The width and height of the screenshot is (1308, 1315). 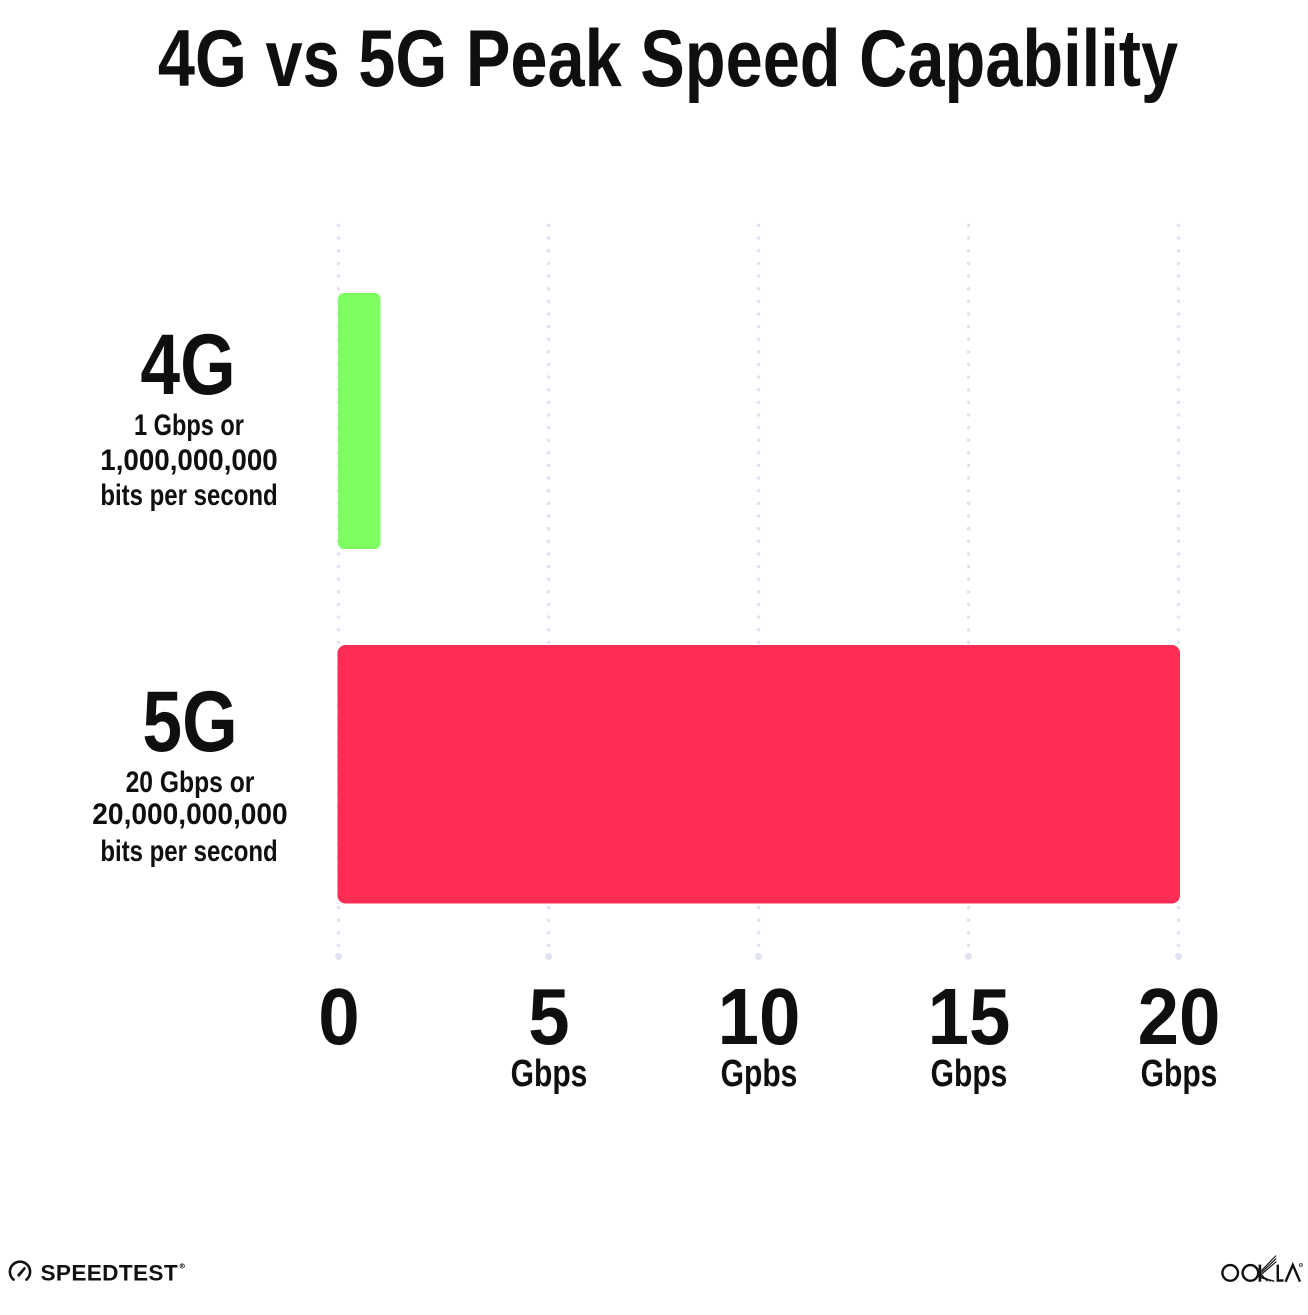 I want to click on svg-text: SPEEDTEST, so click(x=110, y=1273).